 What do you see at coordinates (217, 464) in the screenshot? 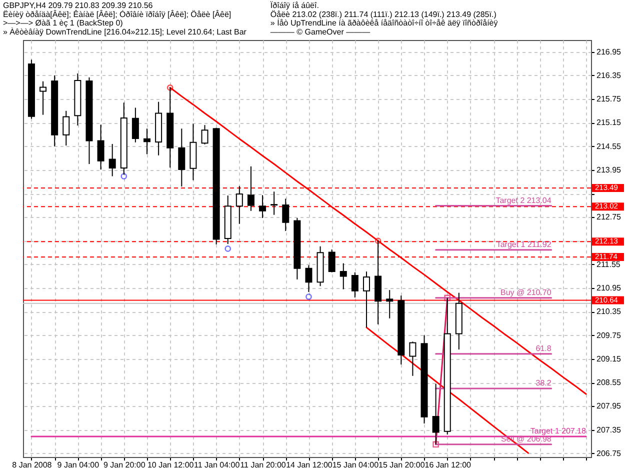
I see `x-tick-label: 11 Jan 04:00` at bounding box center [217, 464].